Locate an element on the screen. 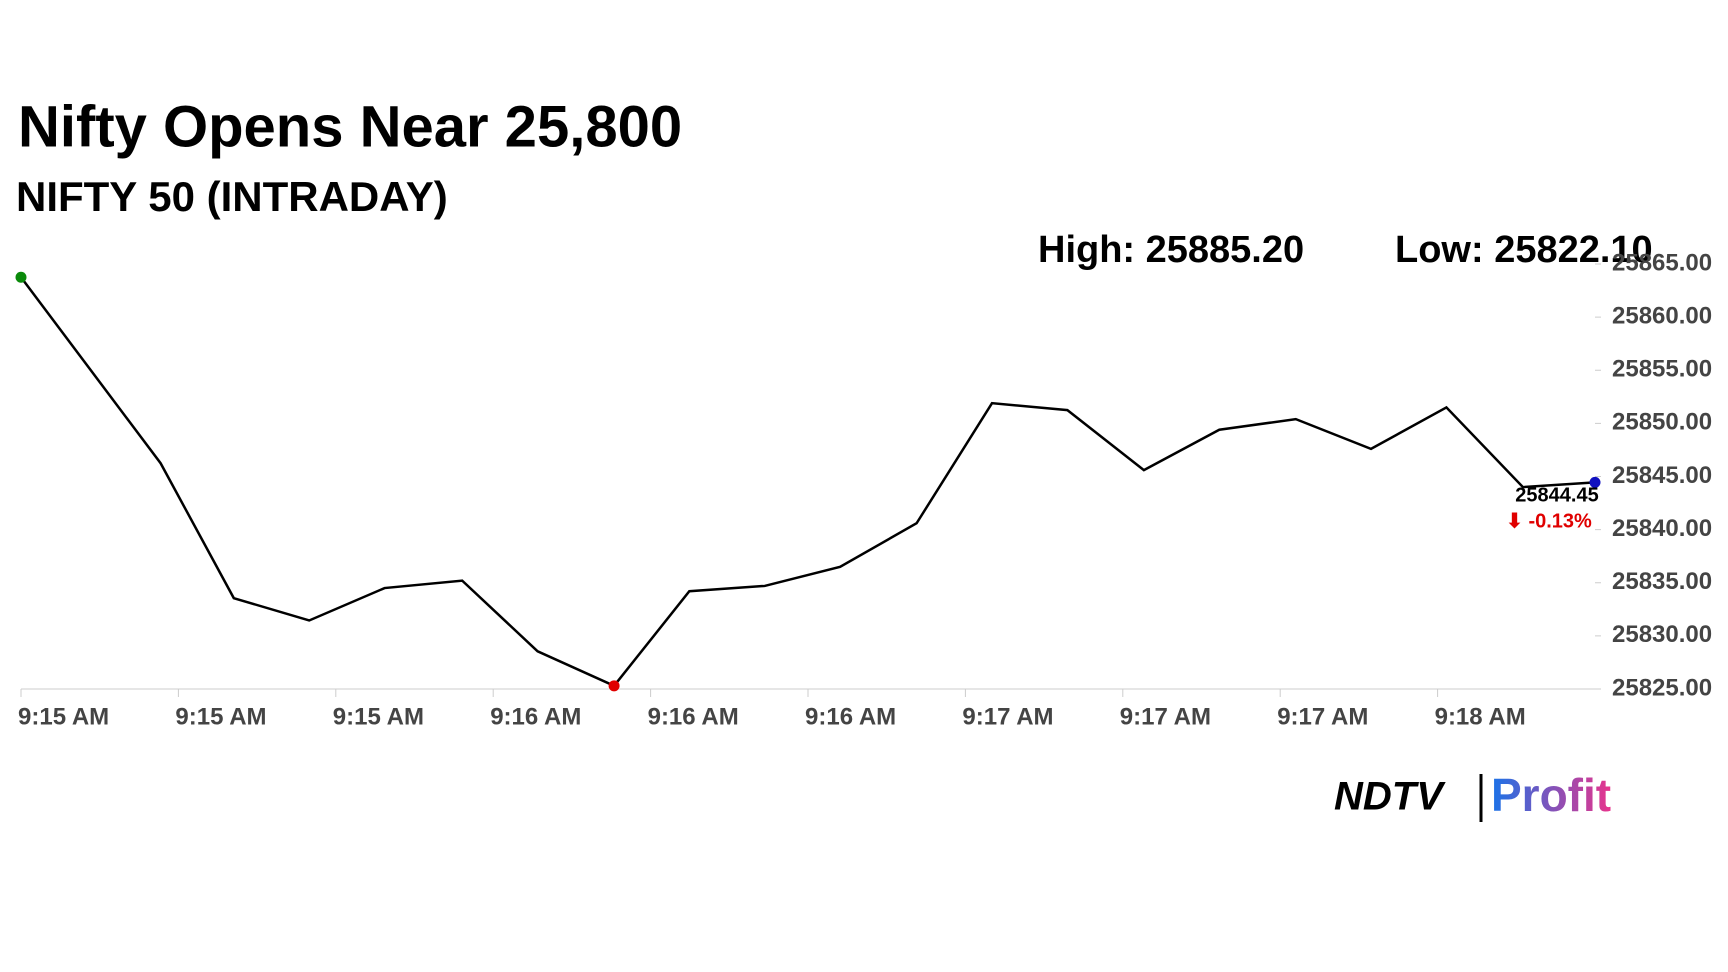 The height and width of the screenshot is (972, 1728). logo-ndtv: NDTV is located at coordinates (1390, 797).